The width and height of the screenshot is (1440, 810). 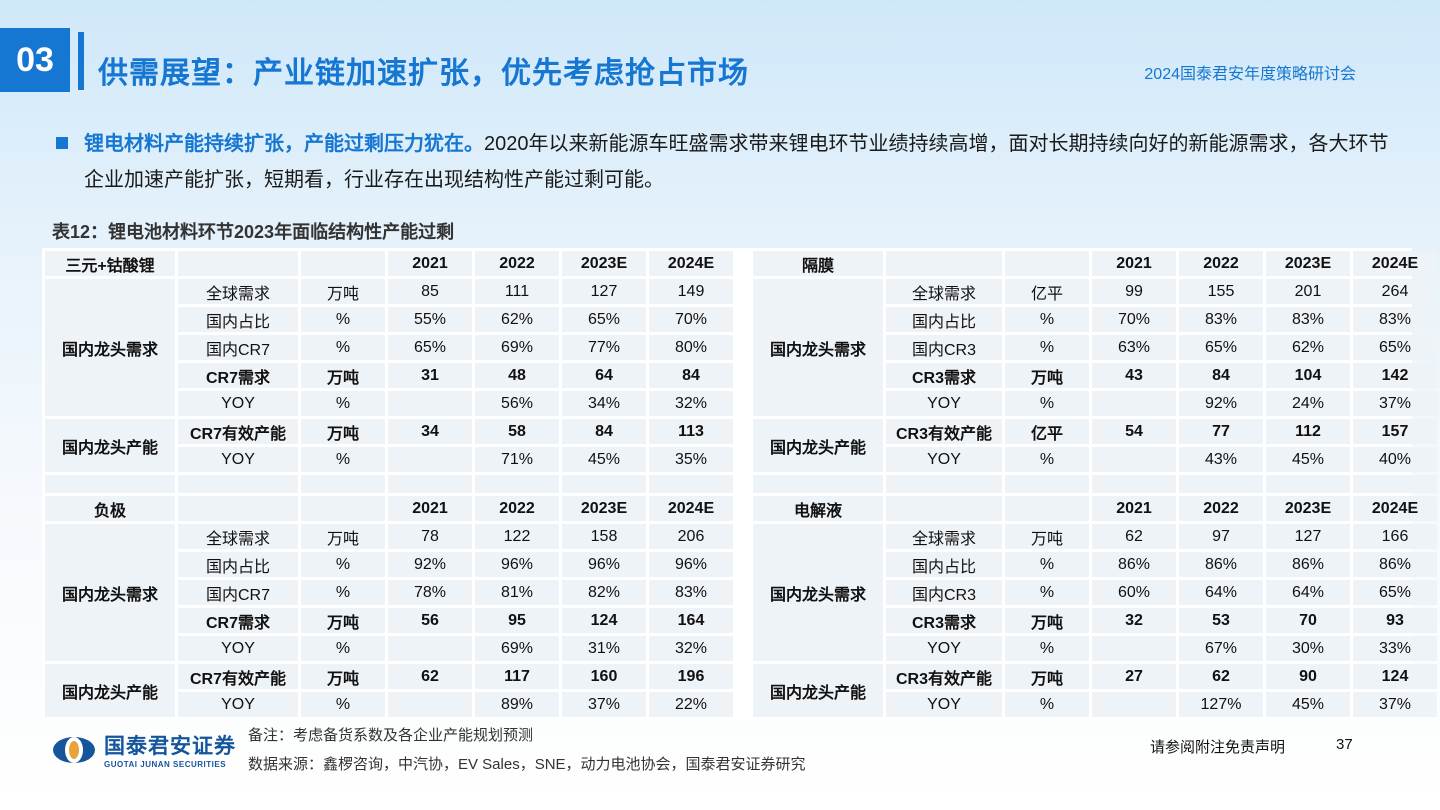 I want to click on value-cell: 31, so click(x=430, y=375).